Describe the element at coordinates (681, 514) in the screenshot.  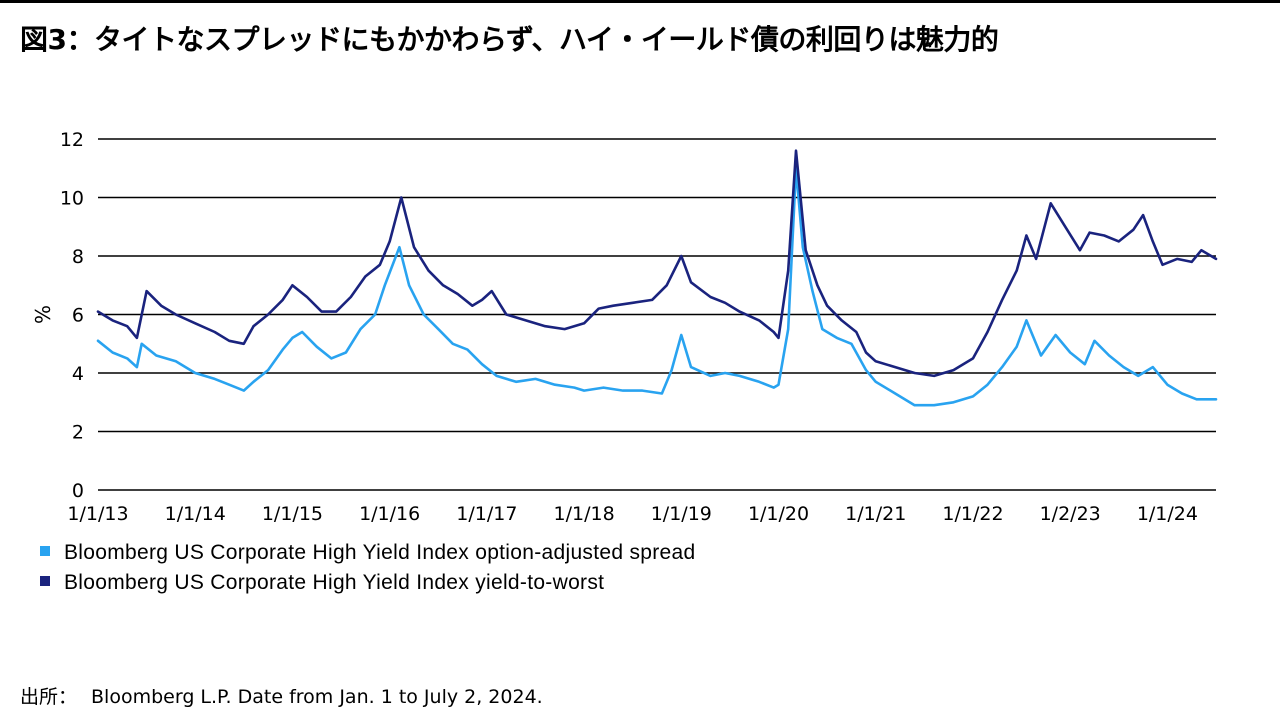
I see `x-tick-label: 1/1/19` at that location.